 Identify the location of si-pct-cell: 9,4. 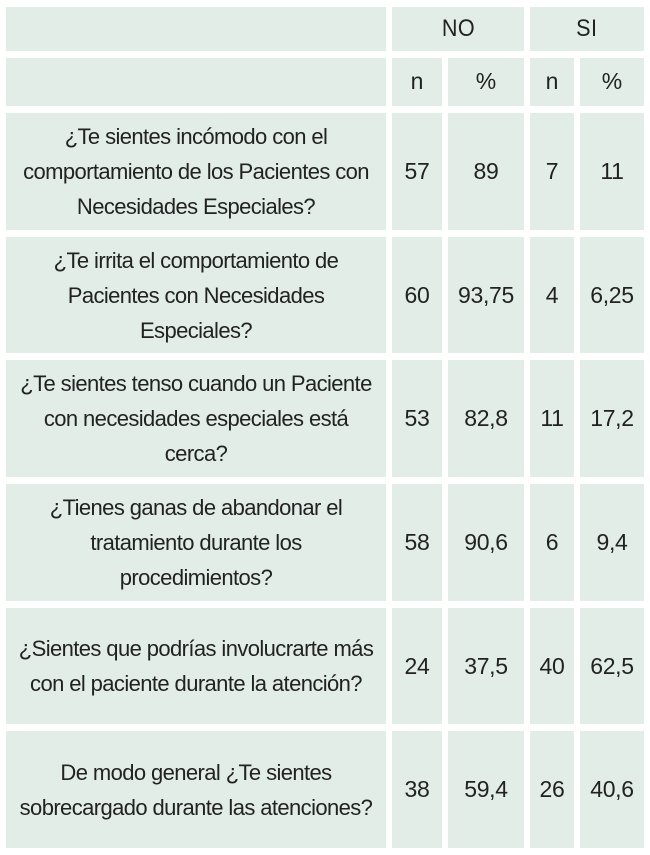
(612, 542).